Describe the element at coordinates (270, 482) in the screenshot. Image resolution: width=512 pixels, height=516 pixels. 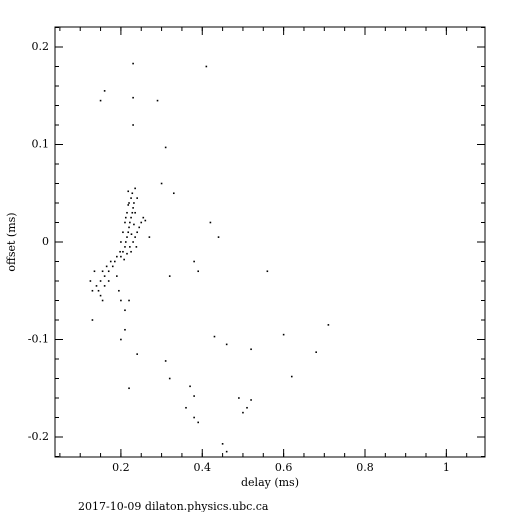
I see `x-axis-label: delay (ms)` at that location.